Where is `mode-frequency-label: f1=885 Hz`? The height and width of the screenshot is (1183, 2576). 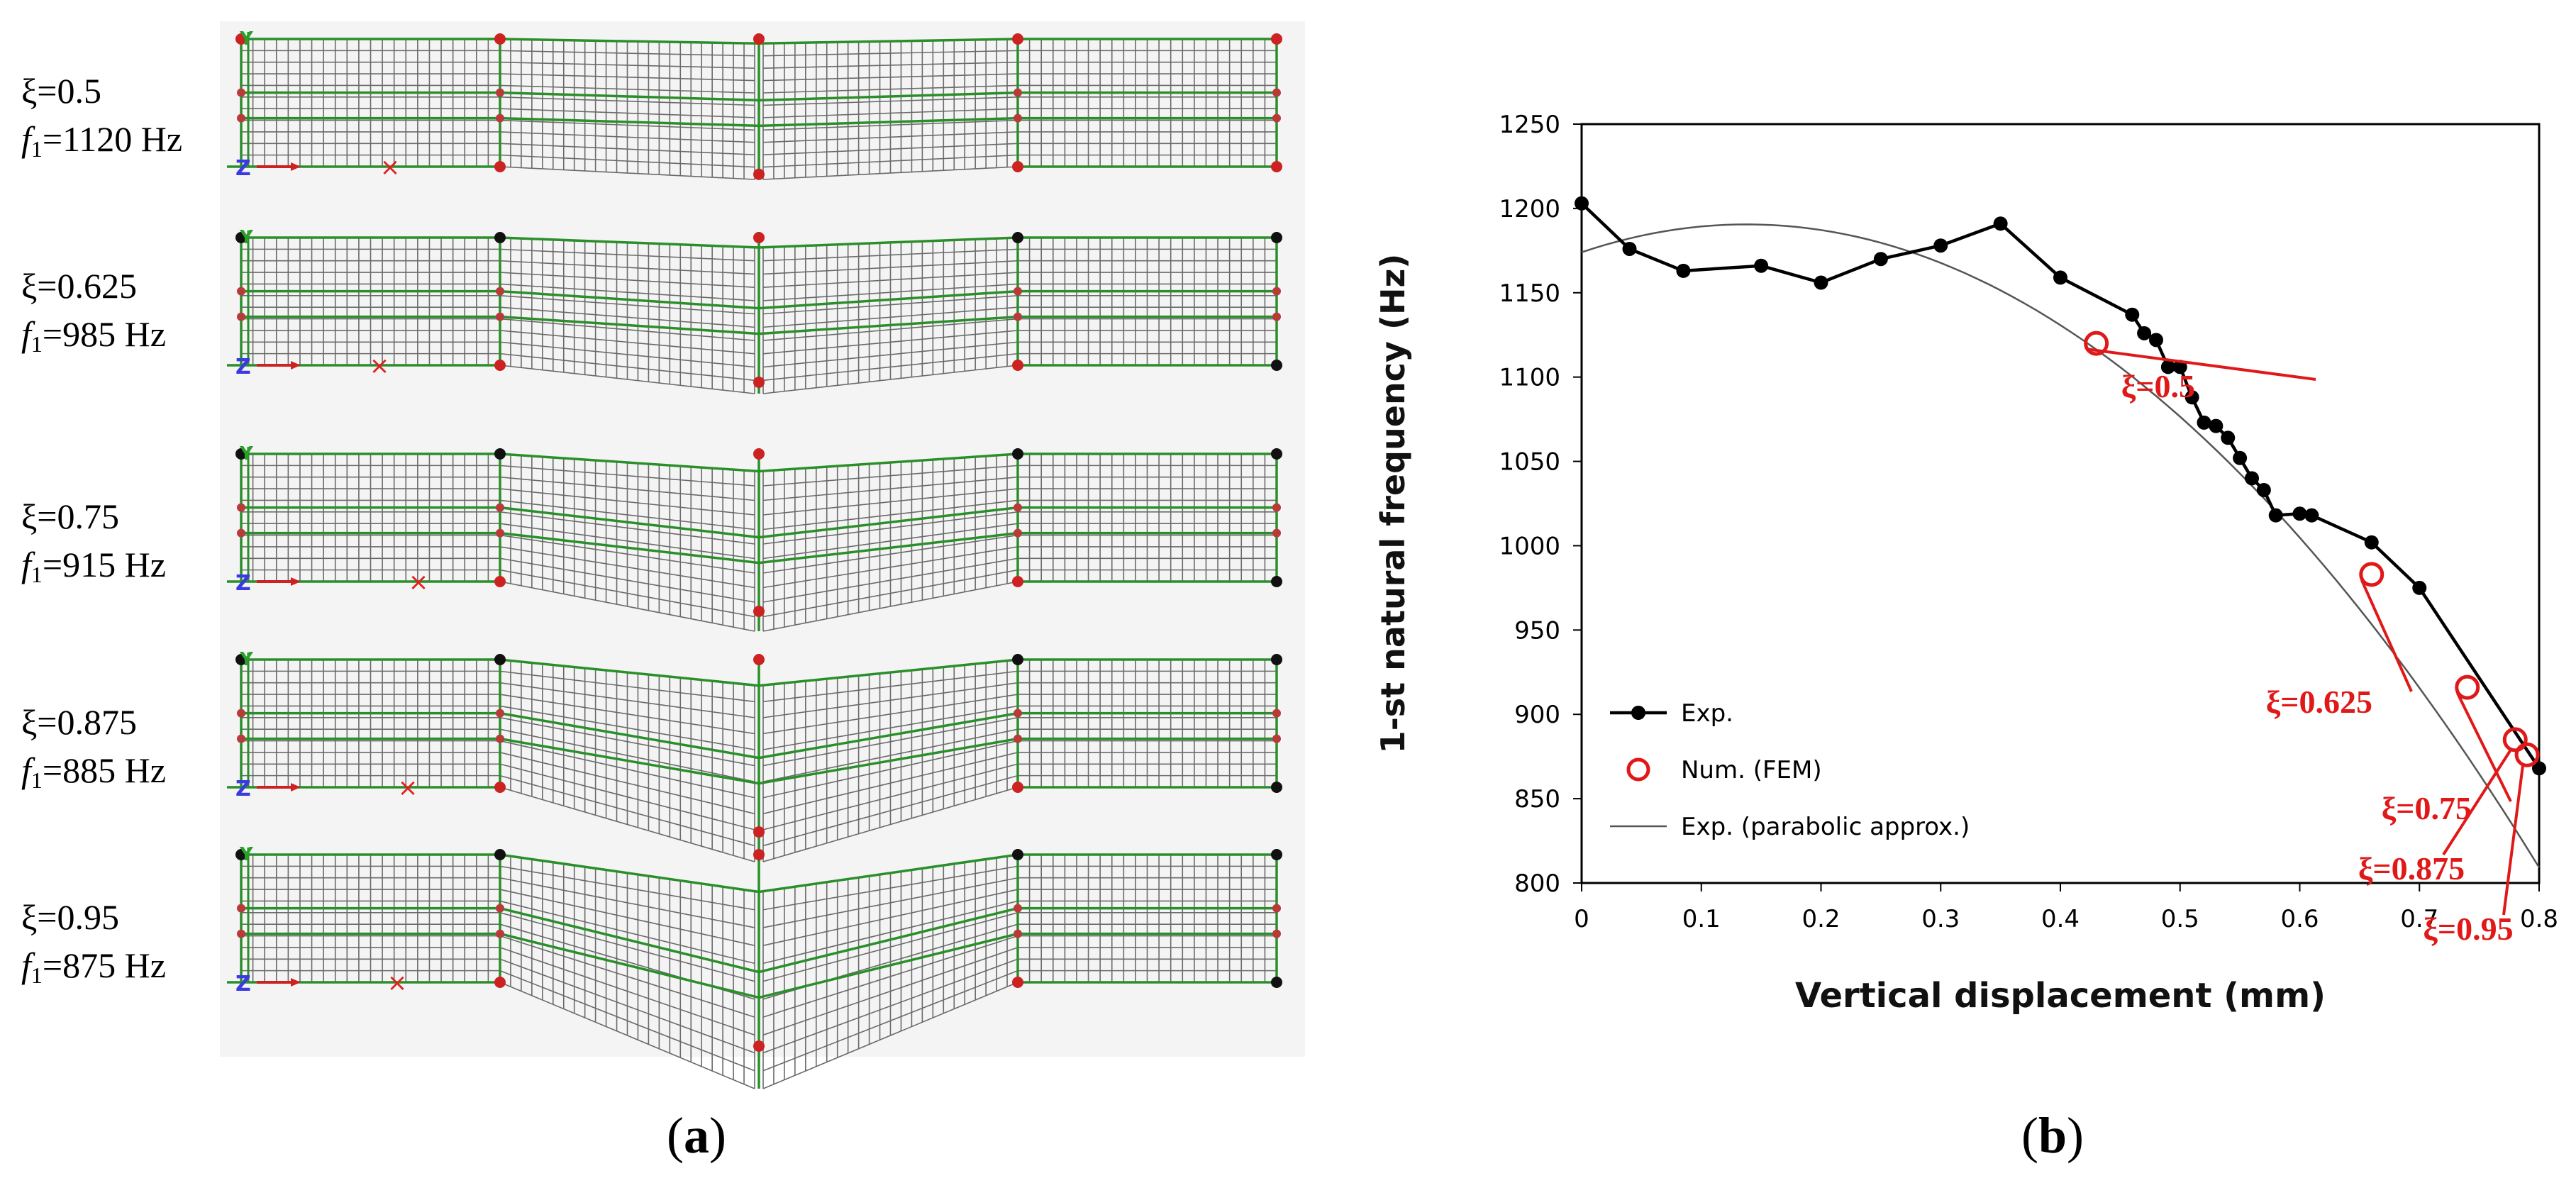
mode-frequency-label: f1=885 Hz is located at coordinates (94, 771).